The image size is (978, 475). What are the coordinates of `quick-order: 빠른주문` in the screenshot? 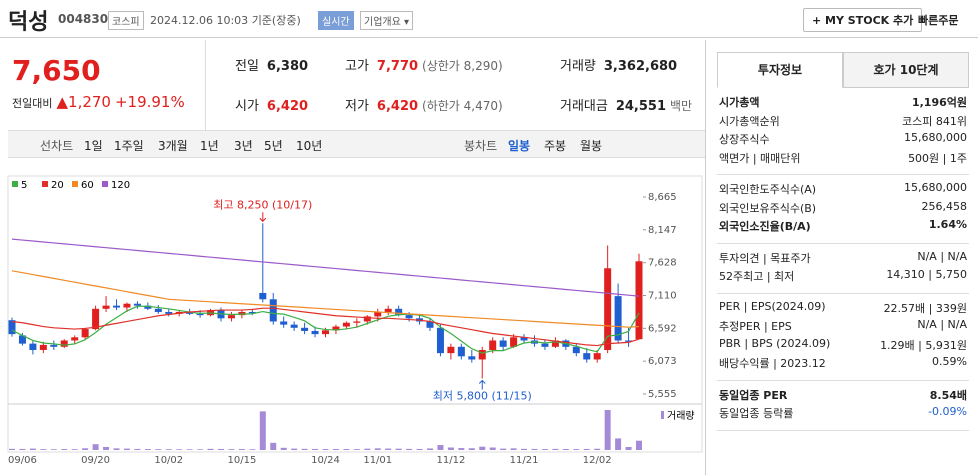 It's located at (938, 20).